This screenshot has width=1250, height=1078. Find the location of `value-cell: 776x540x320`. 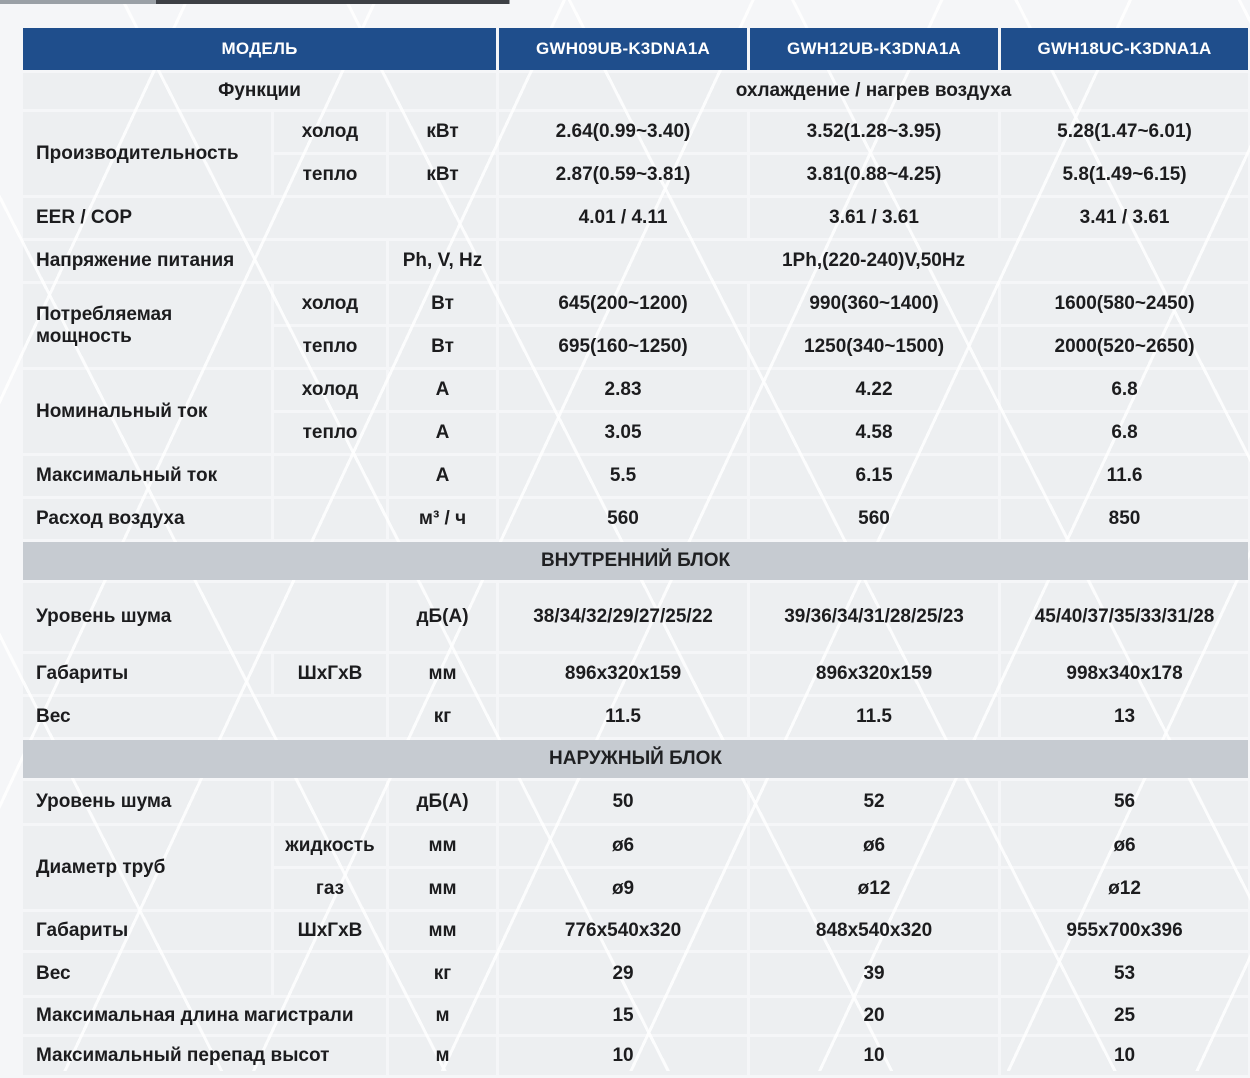

value-cell: 776x540x320 is located at coordinates (623, 931).